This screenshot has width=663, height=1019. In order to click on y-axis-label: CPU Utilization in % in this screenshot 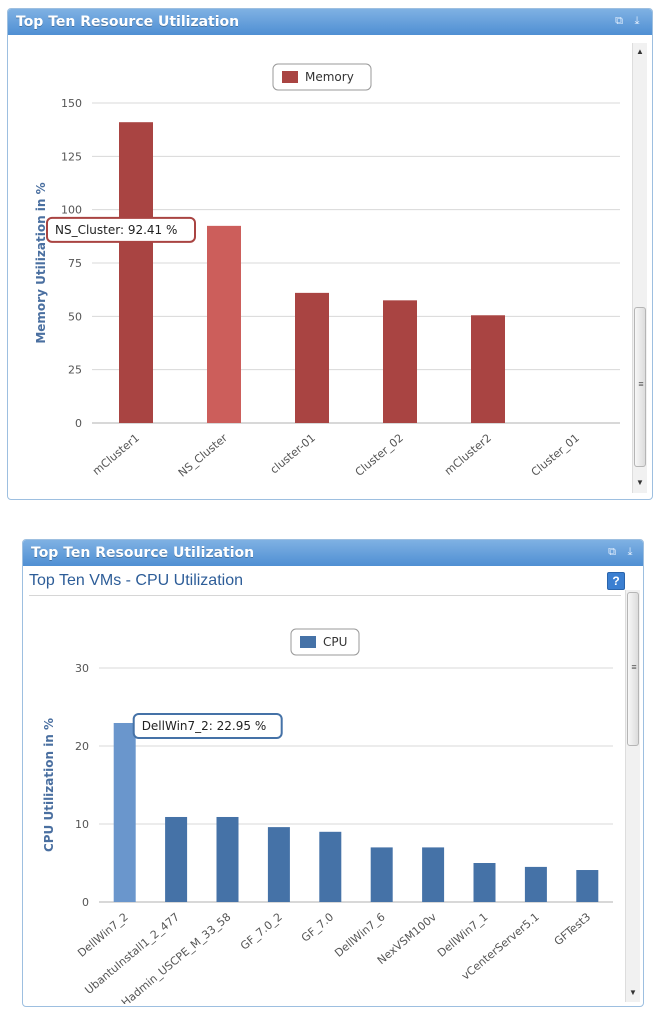, I will do `click(49, 785)`.